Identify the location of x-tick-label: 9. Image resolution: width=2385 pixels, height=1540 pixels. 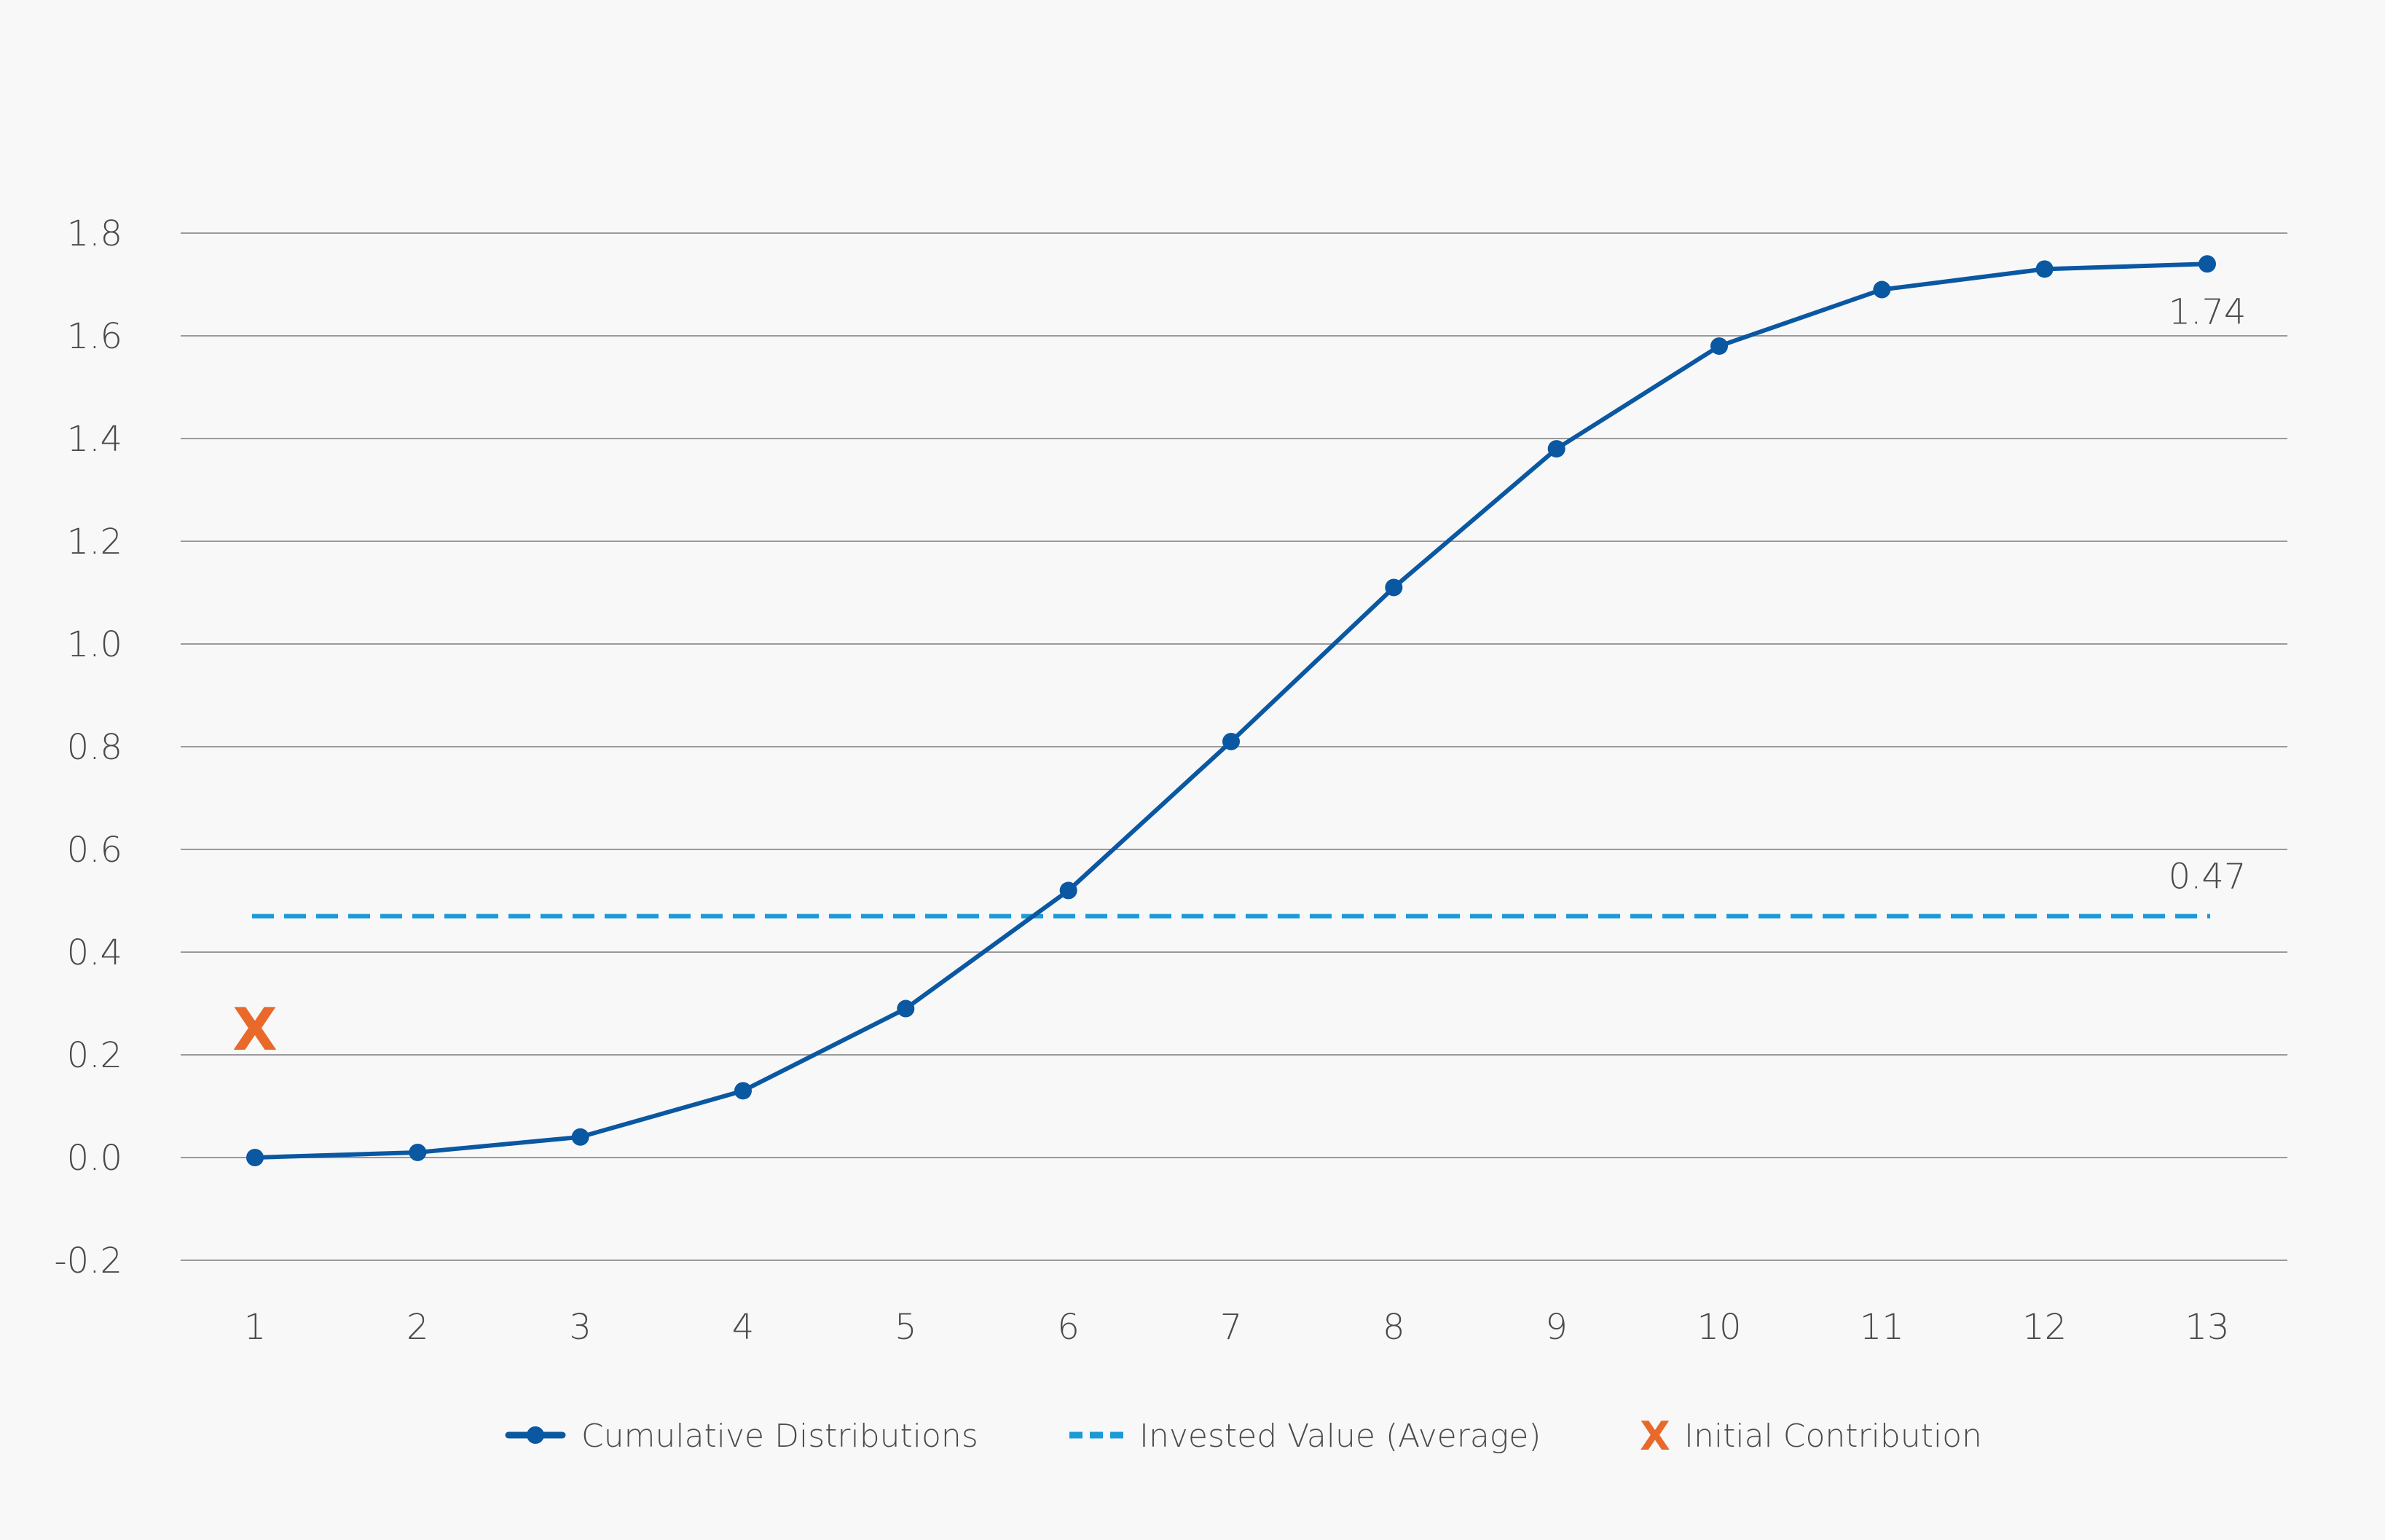
(1556, 1327).